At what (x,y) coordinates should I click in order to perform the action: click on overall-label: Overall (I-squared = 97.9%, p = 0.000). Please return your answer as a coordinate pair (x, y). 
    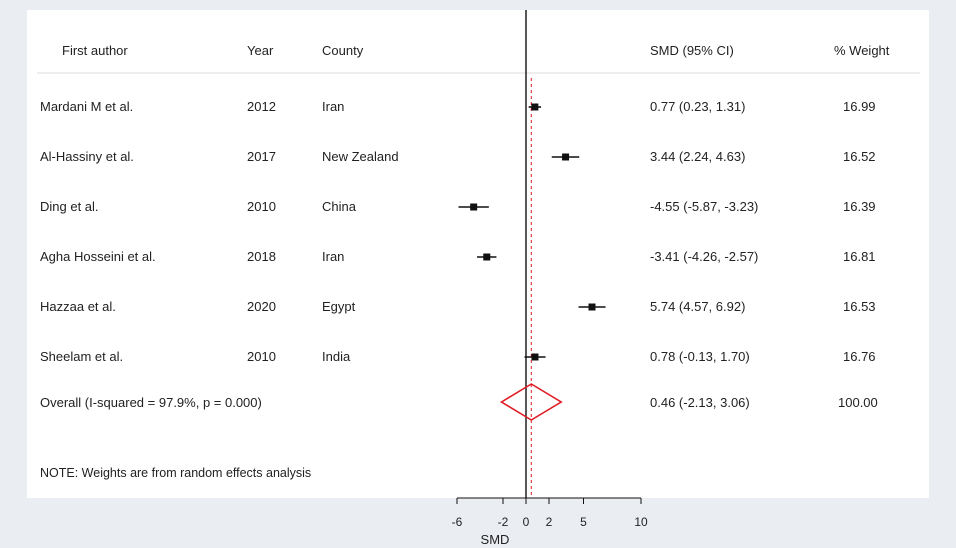
    Looking at the image, I should click on (151, 402).